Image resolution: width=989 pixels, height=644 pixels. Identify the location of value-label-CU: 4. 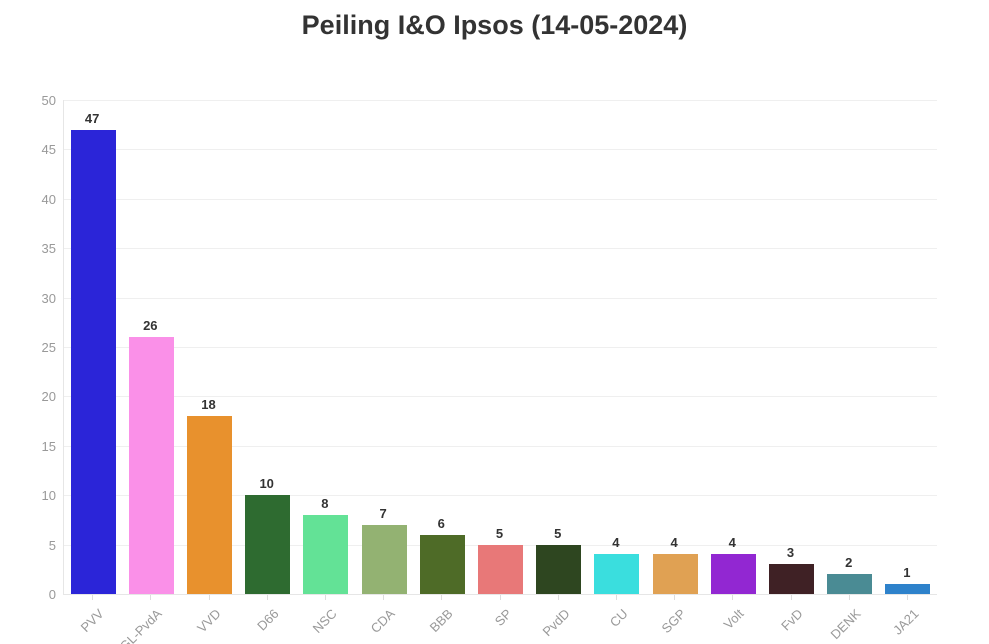
(616, 543).